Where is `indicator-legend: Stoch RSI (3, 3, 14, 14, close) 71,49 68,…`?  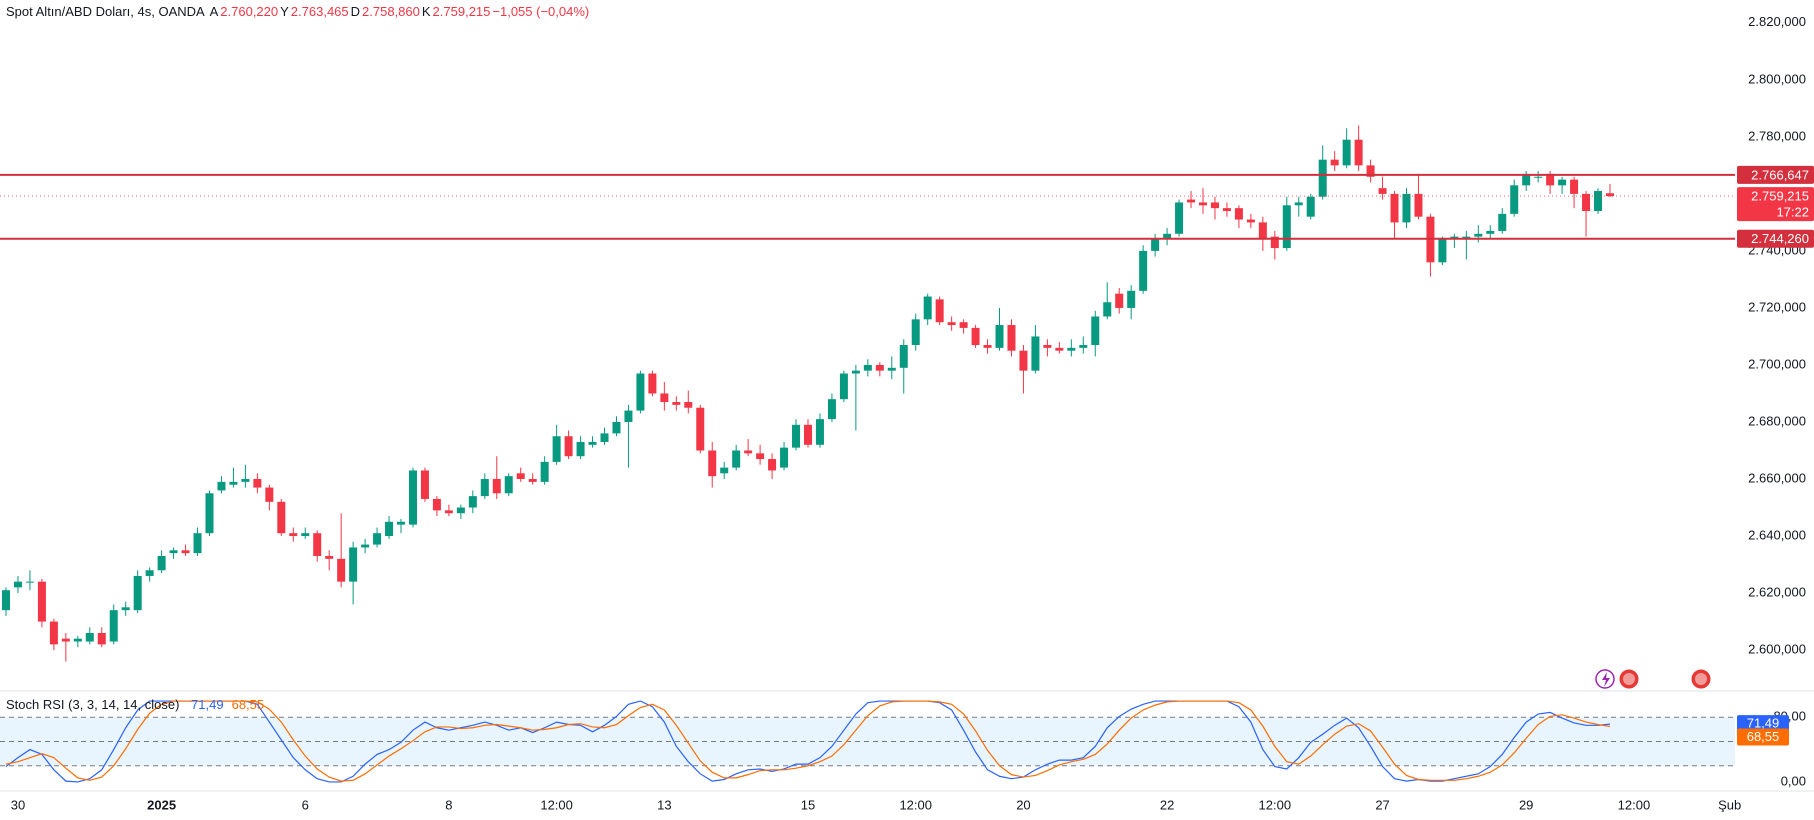 indicator-legend: Stoch RSI (3, 3, 14, 14, close) 71,49 68,… is located at coordinates (136, 704).